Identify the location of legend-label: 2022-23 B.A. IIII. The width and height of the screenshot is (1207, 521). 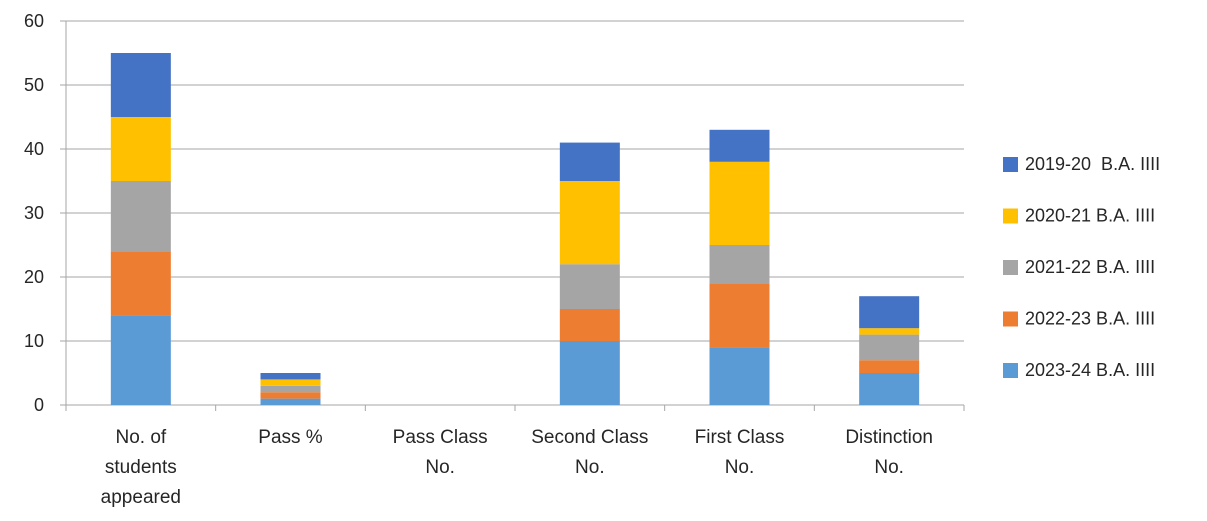
(1090, 319).